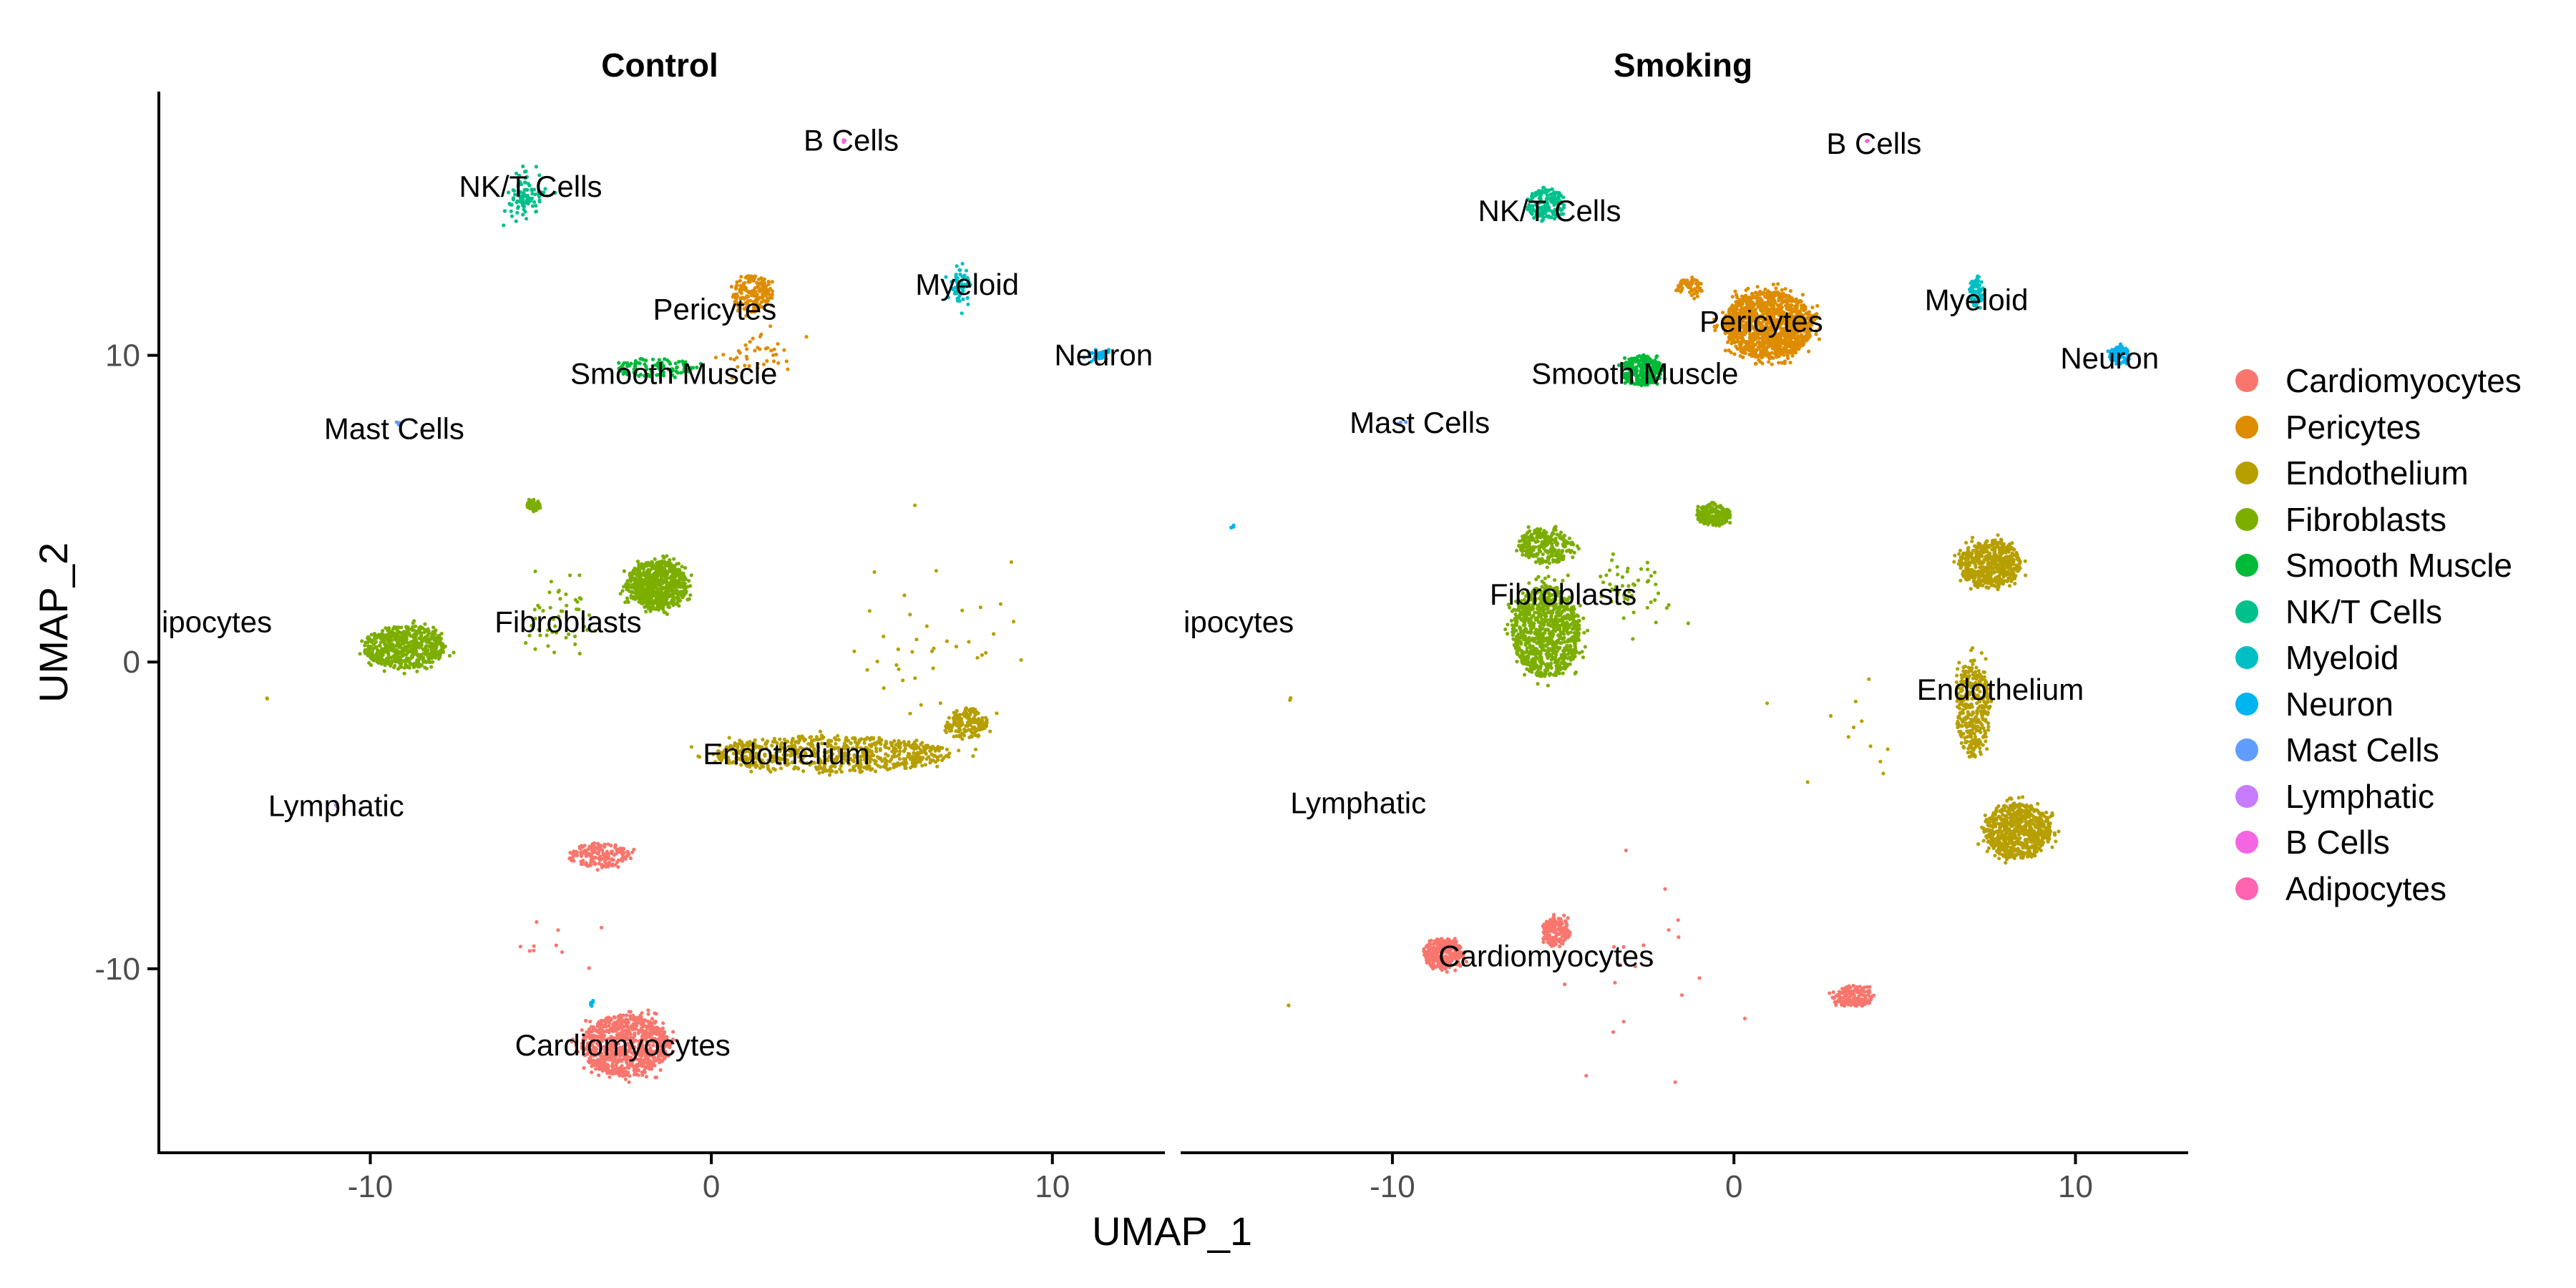  Describe the element at coordinates (217, 622) in the screenshot. I see `cluster-label-ipocytes: ipocytes` at that location.